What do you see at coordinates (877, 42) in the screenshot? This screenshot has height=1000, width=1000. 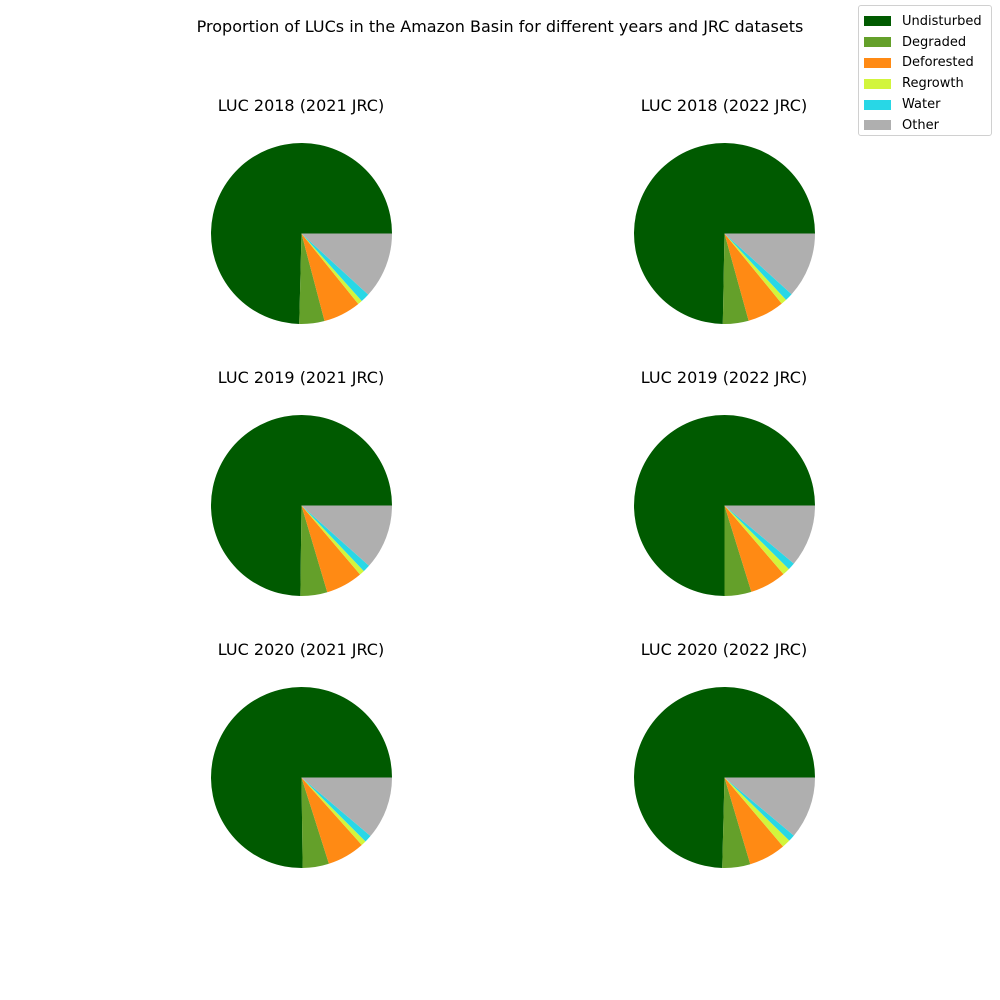 I see `legend-swatch-degraded` at bounding box center [877, 42].